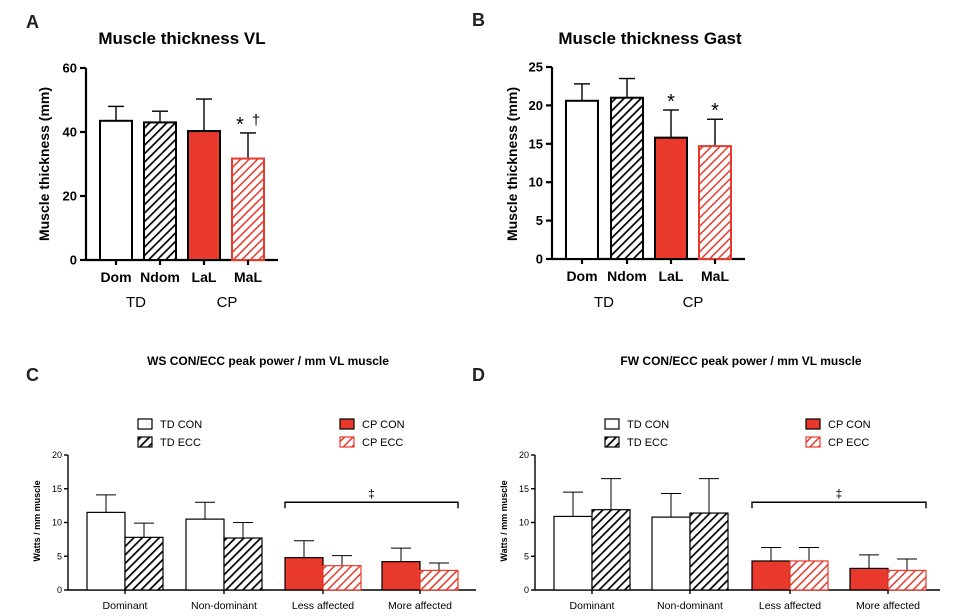  I want to click on chart-c-y-tick-label: 10, so click(57, 523).